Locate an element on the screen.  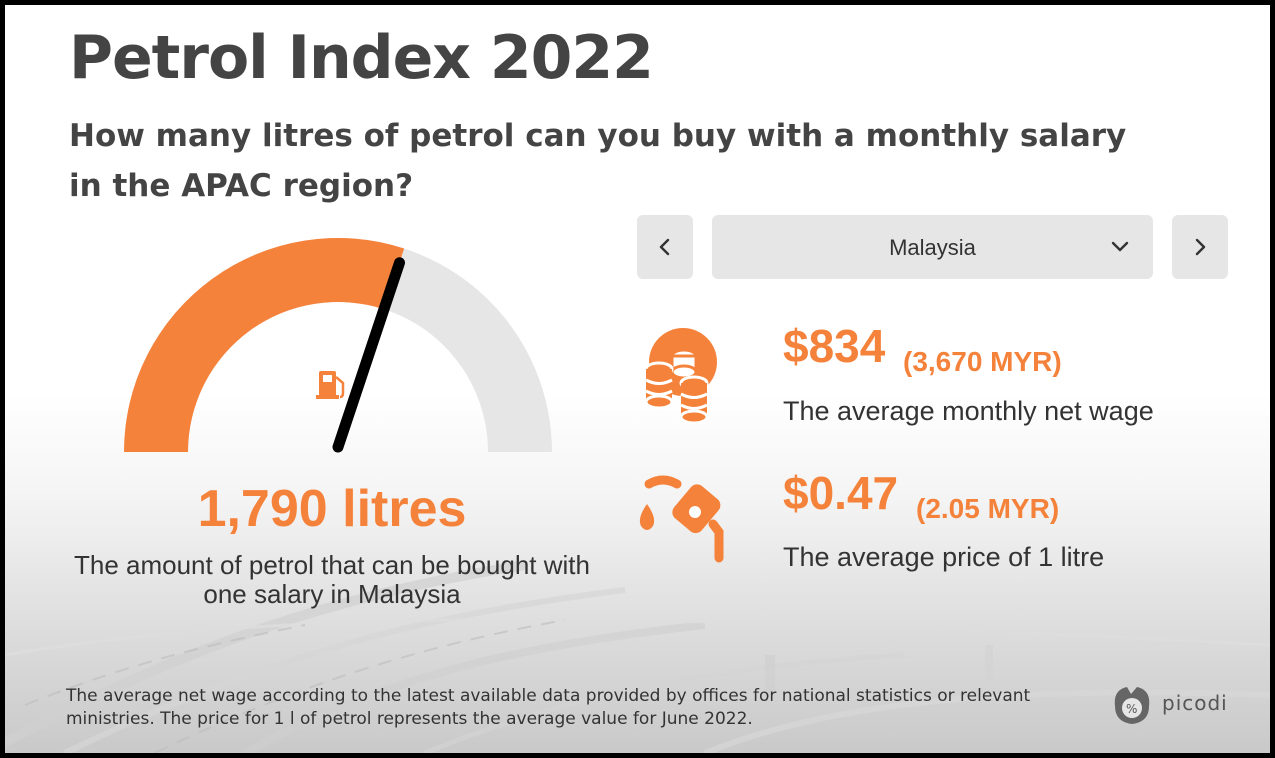
chevron-right-icon is located at coordinates (1200, 247).